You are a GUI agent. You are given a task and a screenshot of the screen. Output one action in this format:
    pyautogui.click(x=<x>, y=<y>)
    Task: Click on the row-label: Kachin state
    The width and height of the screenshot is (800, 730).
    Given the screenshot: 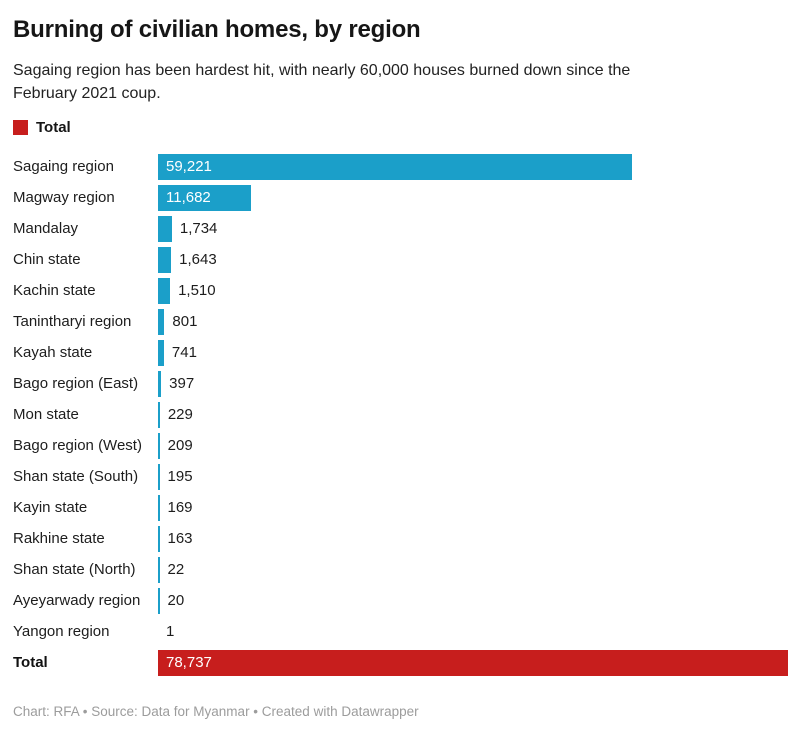 What is the action you would take?
    pyautogui.click(x=54, y=291)
    